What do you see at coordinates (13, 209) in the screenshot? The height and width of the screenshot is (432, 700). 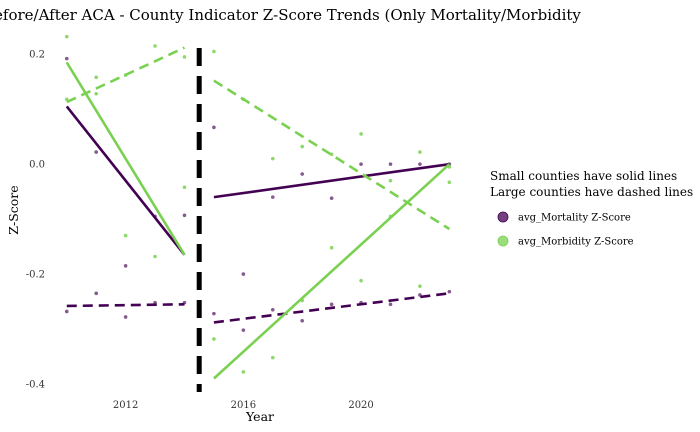 I see `y-axis-label: Z-Score` at bounding box center [13, 209].